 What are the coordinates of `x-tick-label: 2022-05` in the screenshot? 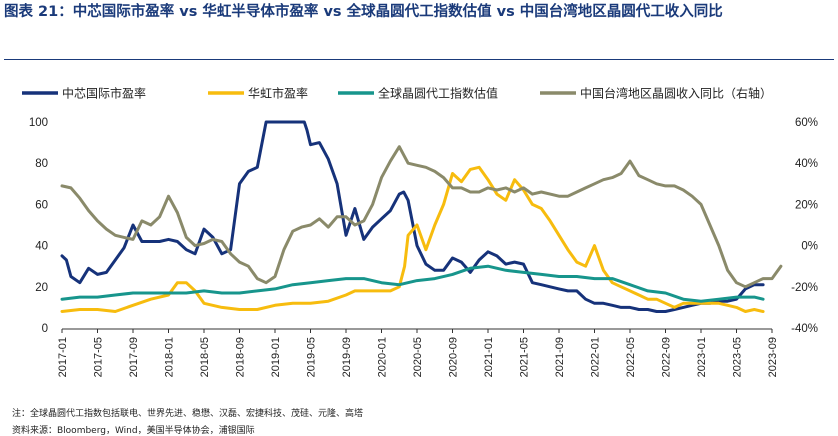 It's located at (631, 357).